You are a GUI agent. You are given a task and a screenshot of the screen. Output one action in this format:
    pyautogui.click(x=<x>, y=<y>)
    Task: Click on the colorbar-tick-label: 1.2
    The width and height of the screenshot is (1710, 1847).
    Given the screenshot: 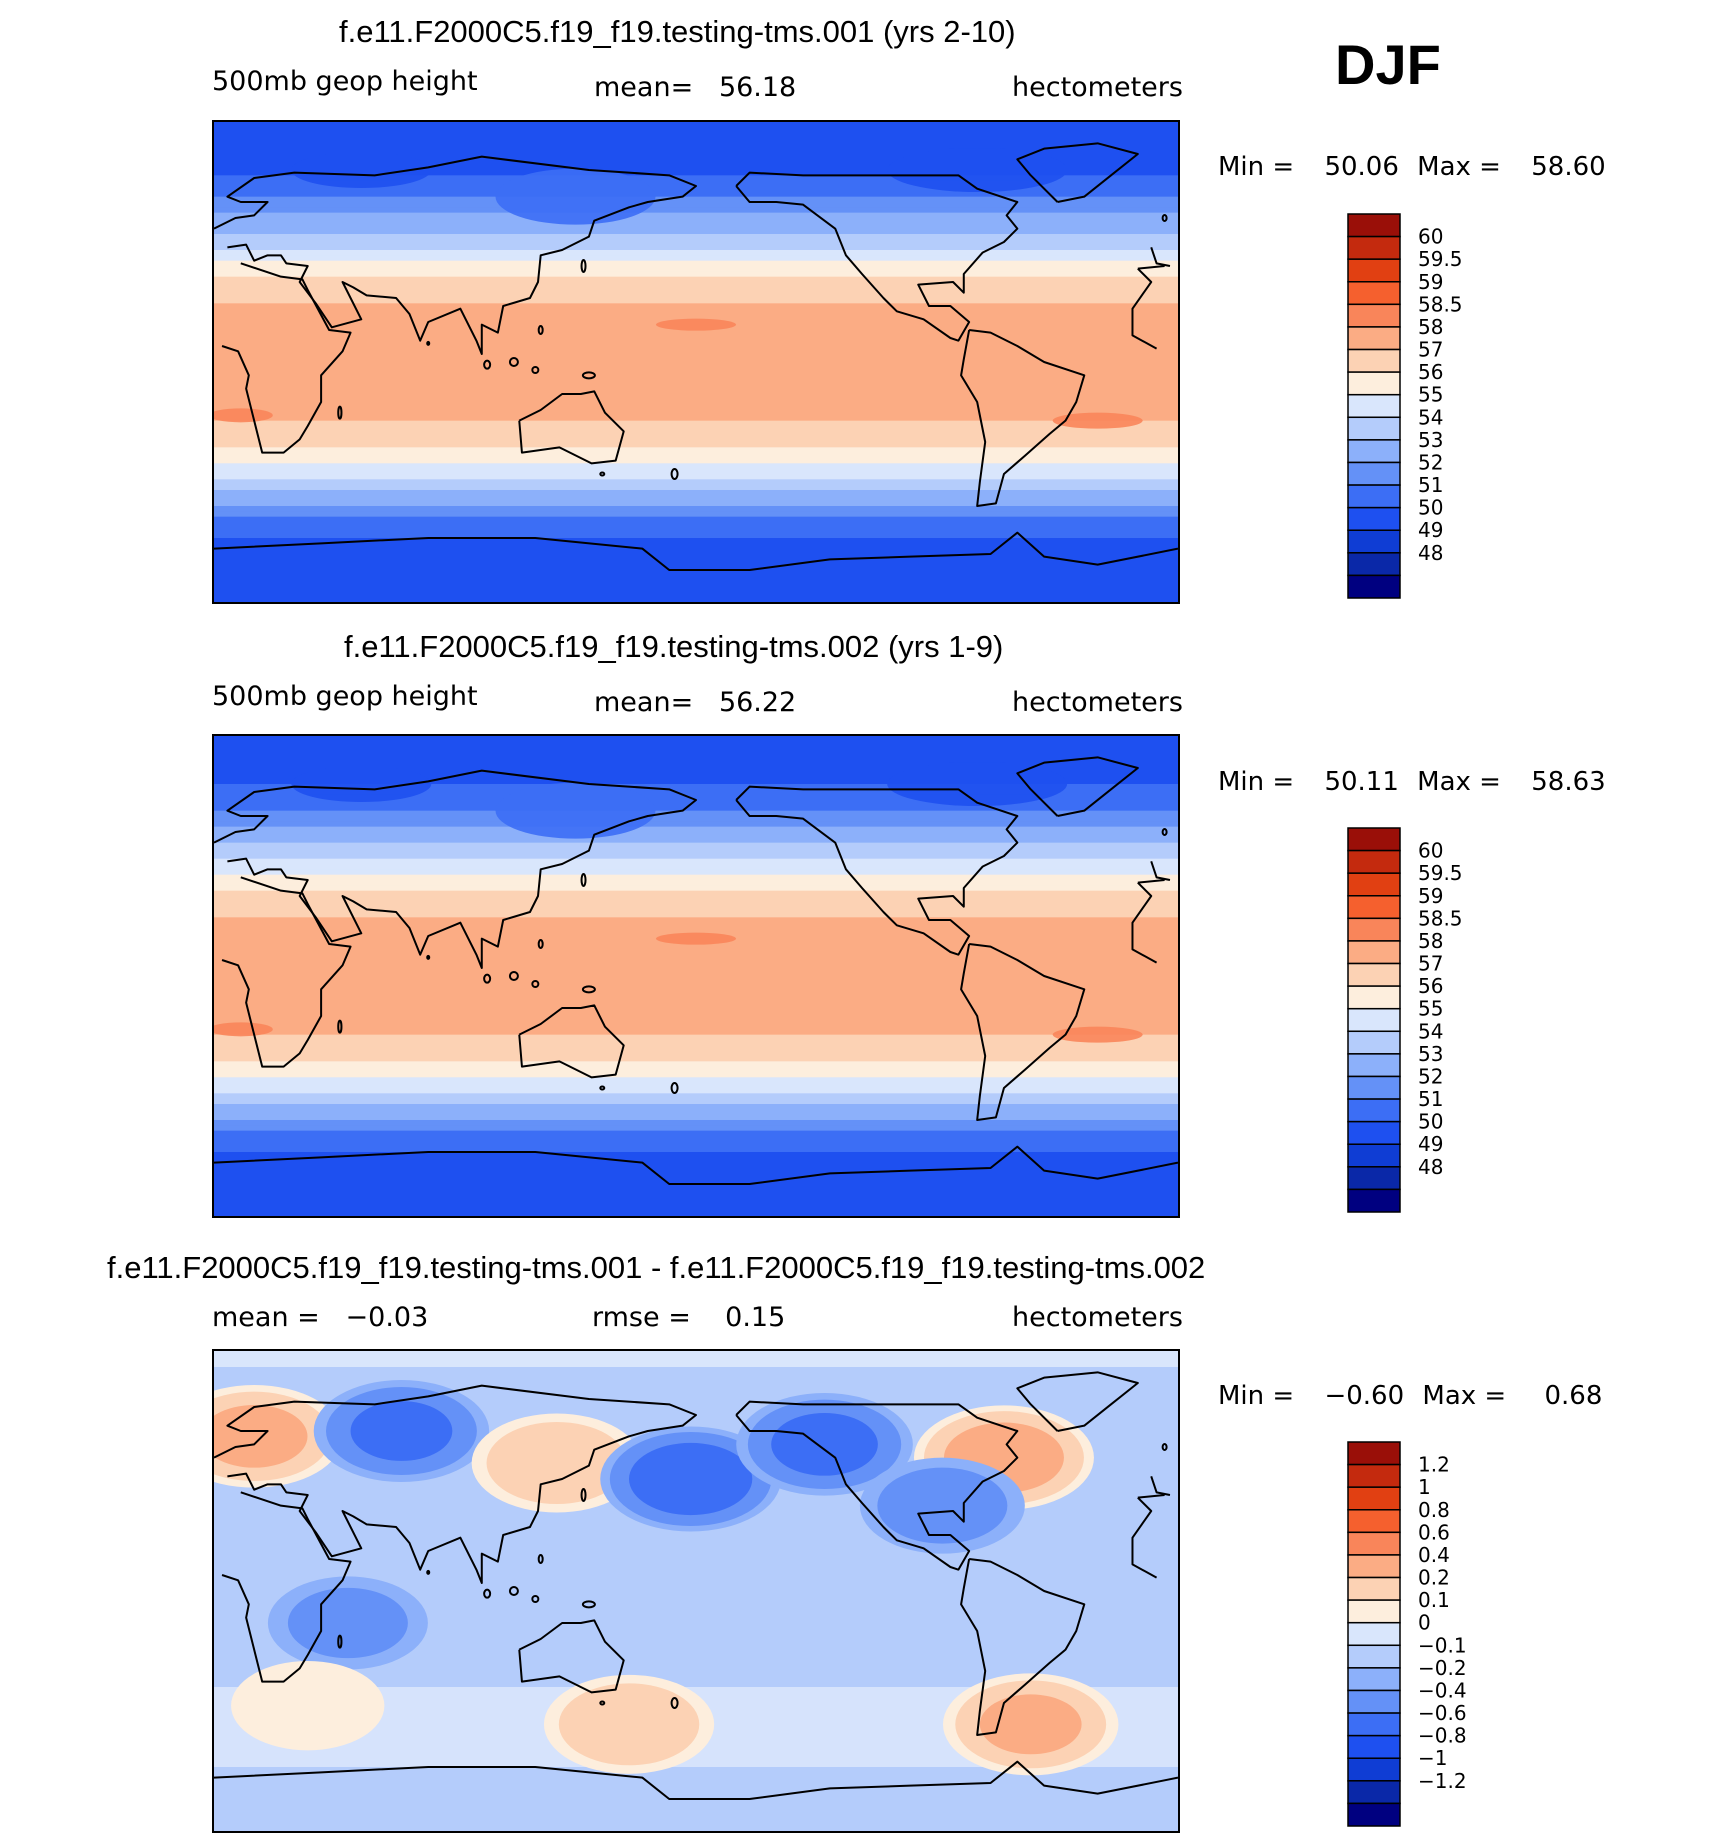 What is the action you would take?
    pyautogui.click(x=1434, y=1465)
    